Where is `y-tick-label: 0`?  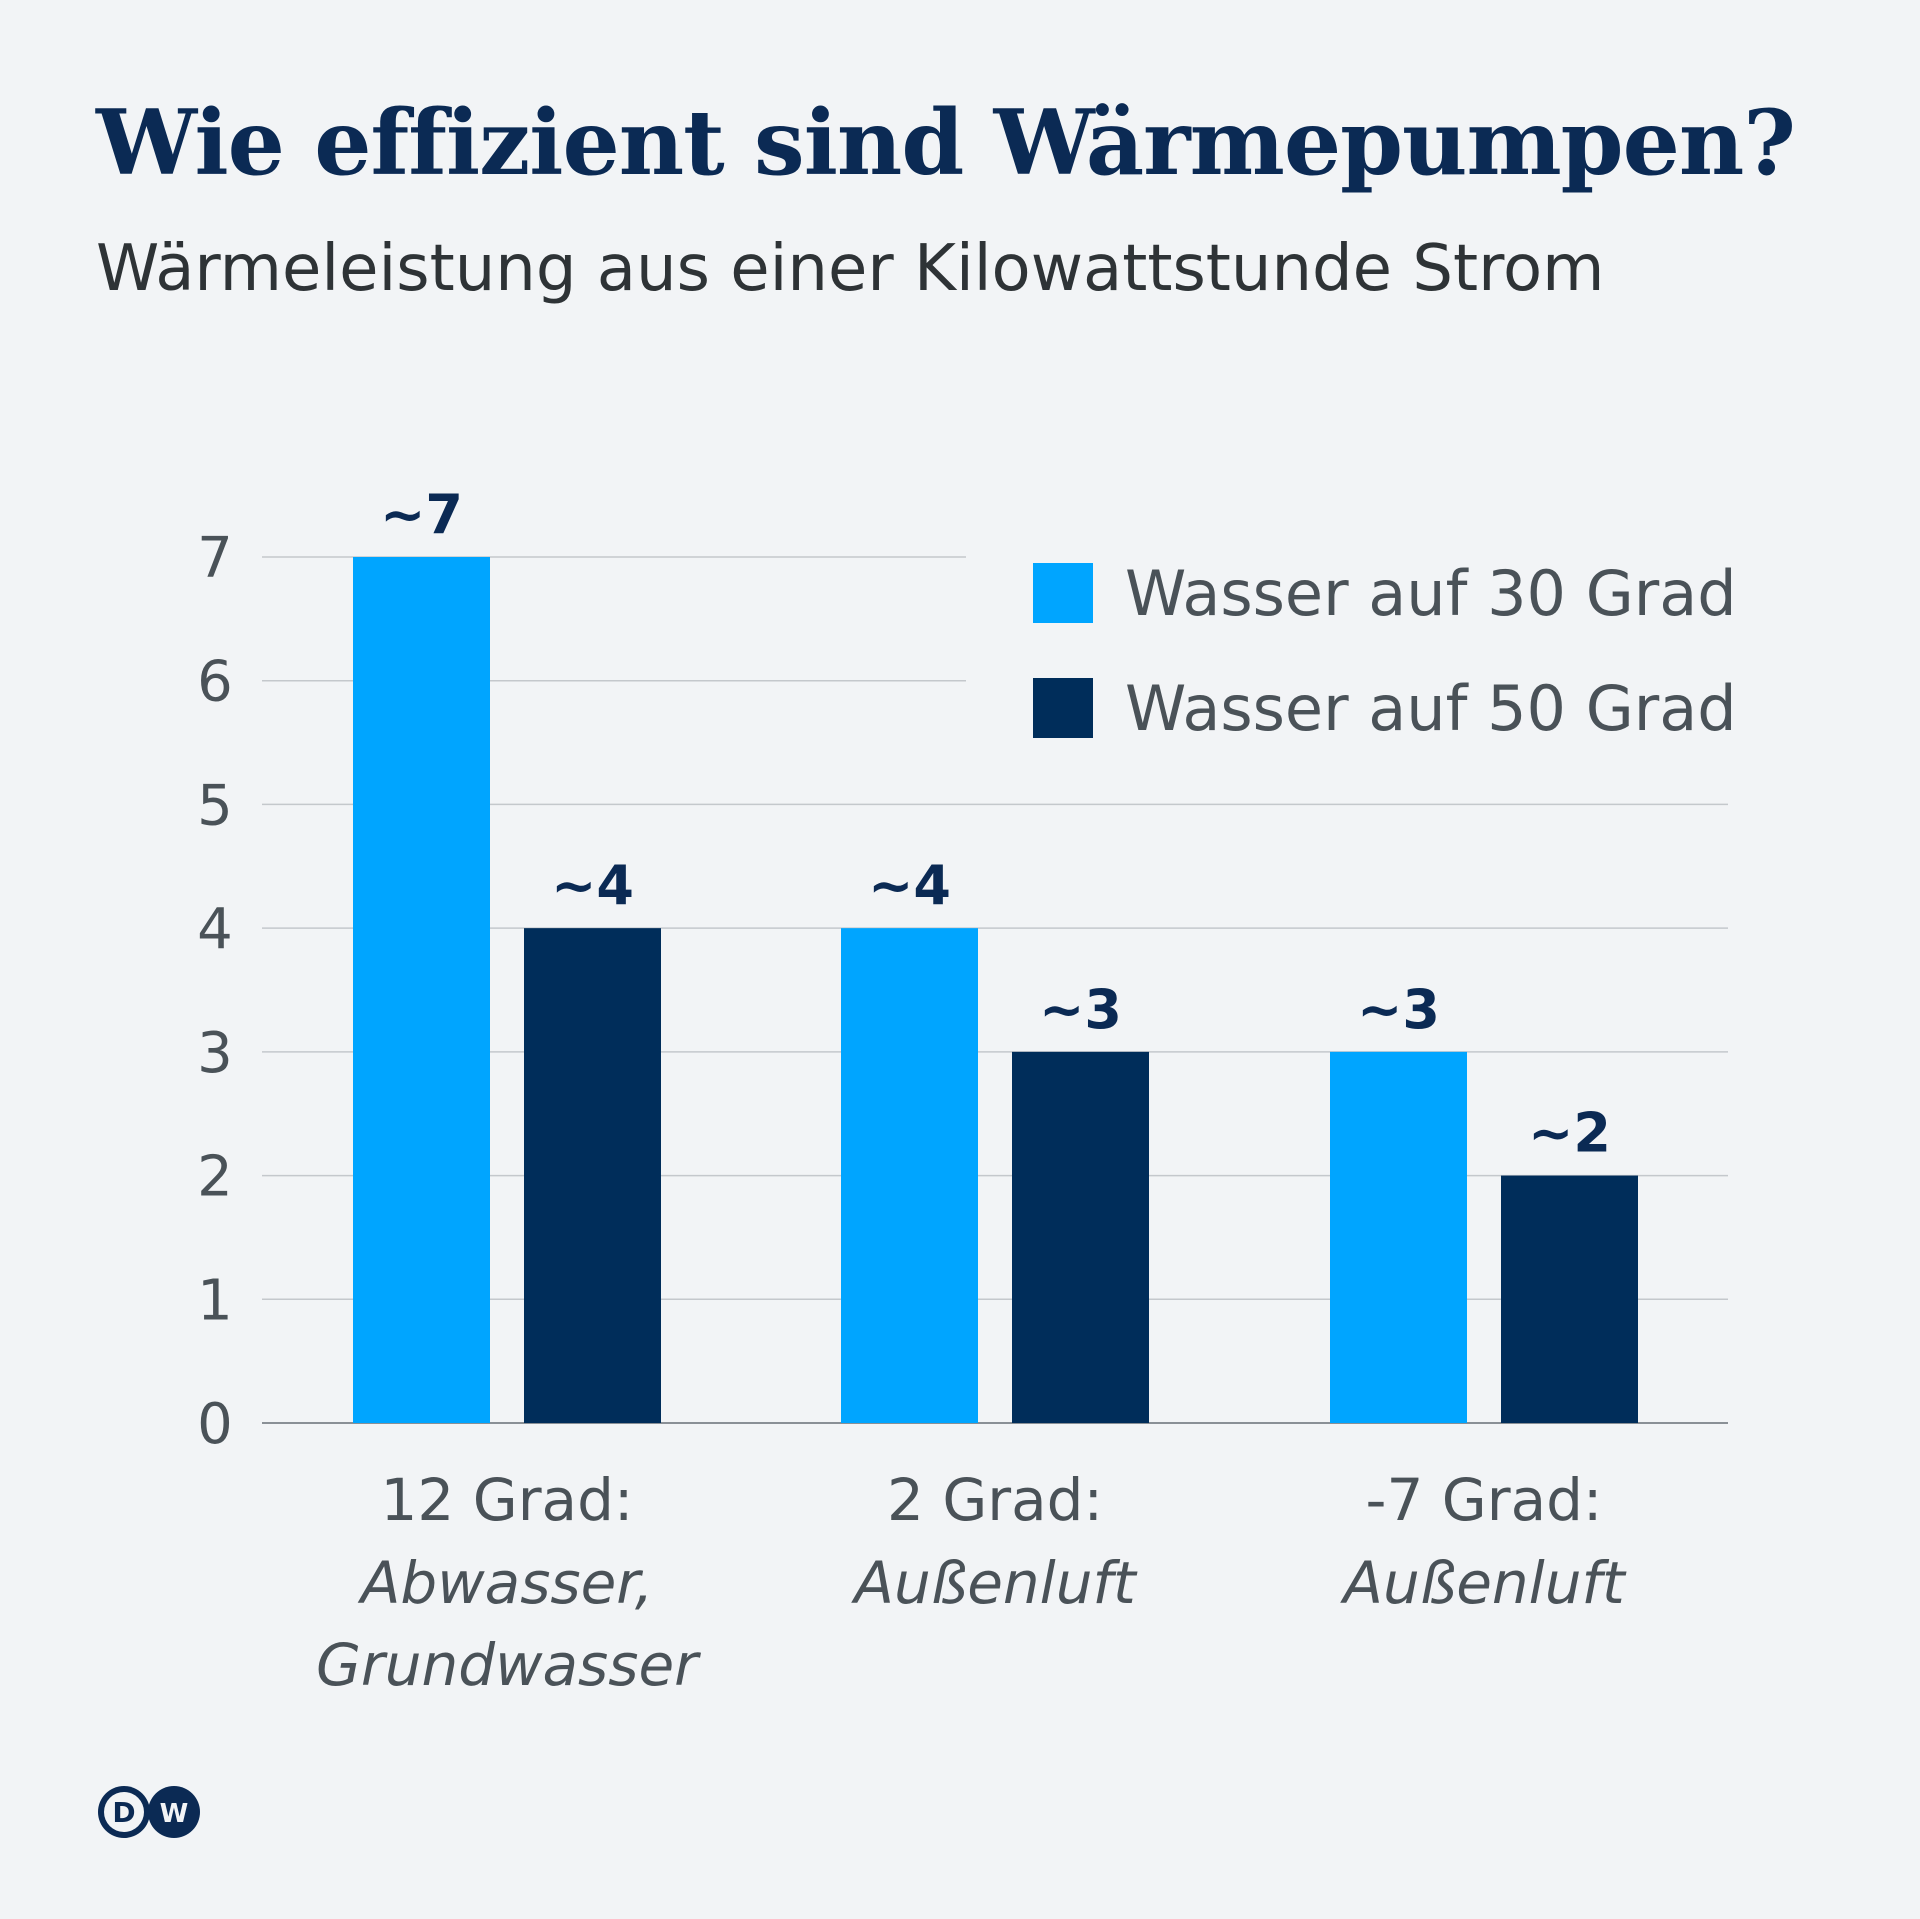
y-tick-label: 0 is located at coordinates (215, 1424).